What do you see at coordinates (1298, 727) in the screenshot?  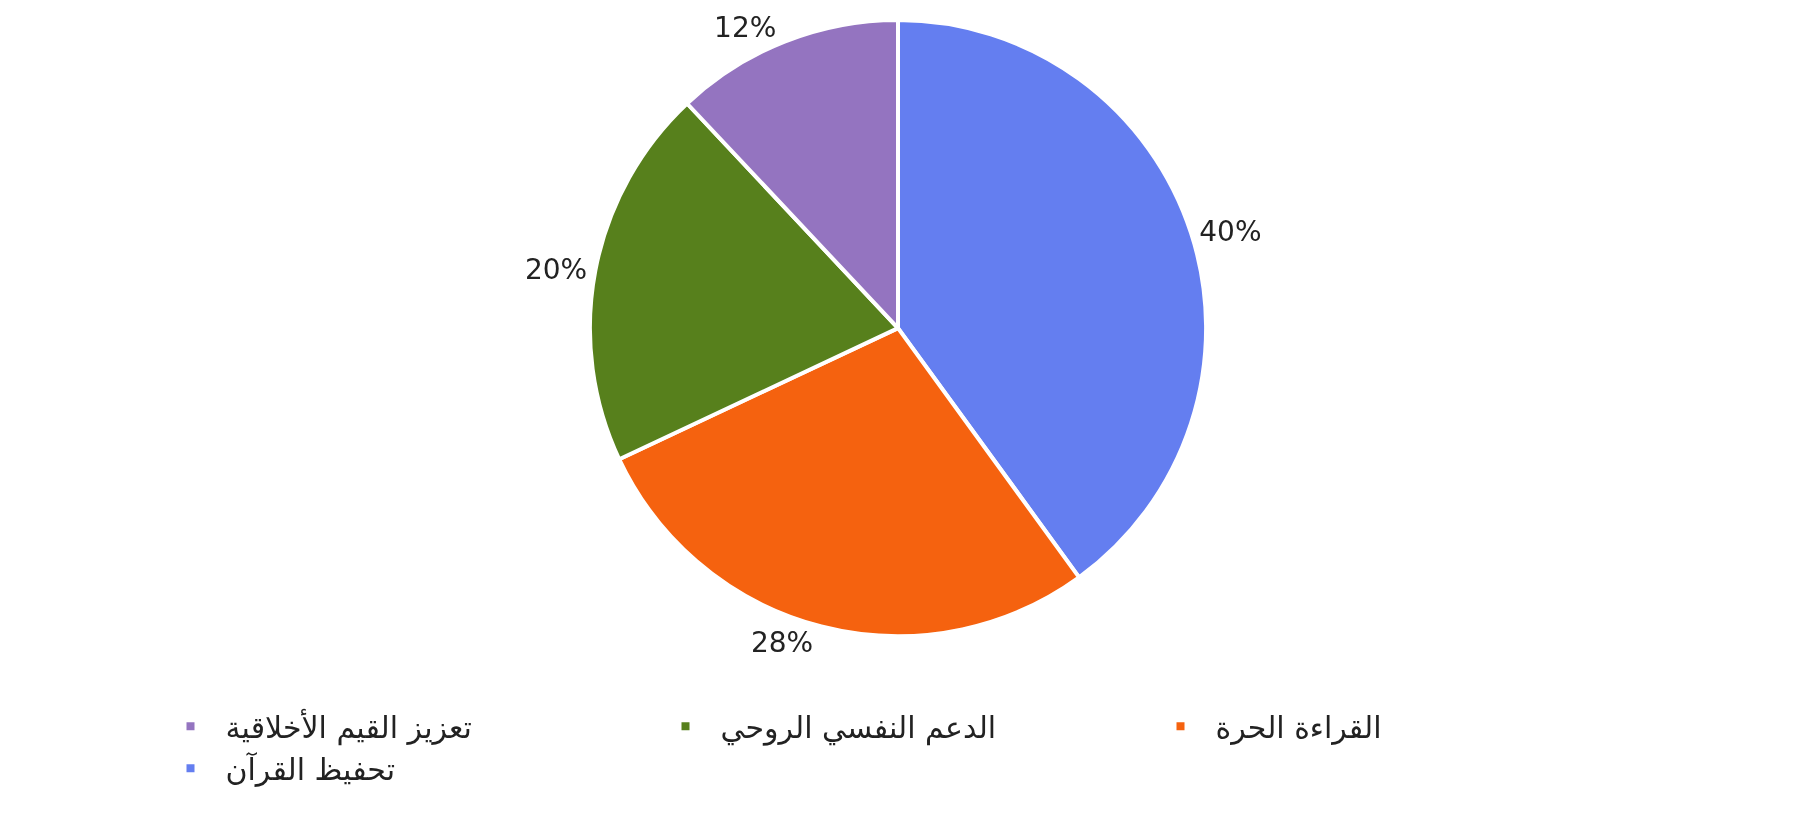 I see `legend-label: القراءة الحرة` at bounding box center [1298, 727].